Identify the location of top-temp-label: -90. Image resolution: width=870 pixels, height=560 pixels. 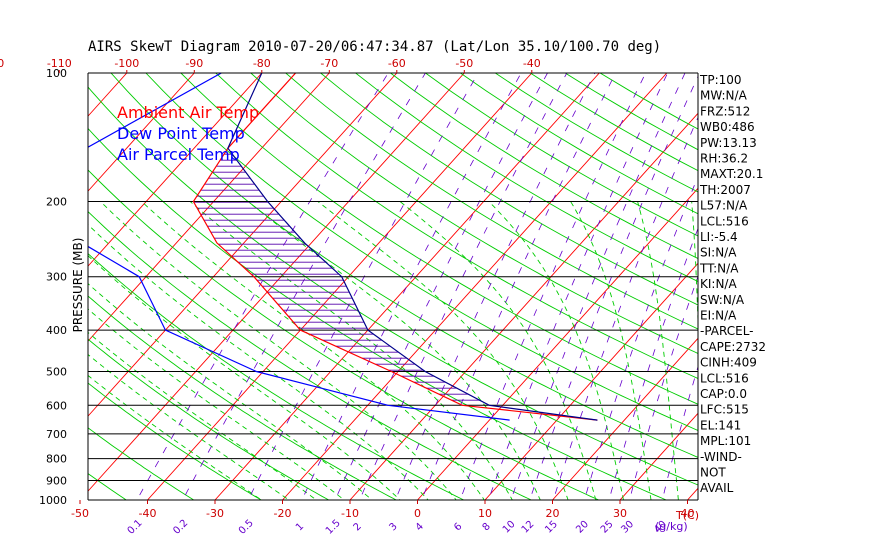
(194, 63).